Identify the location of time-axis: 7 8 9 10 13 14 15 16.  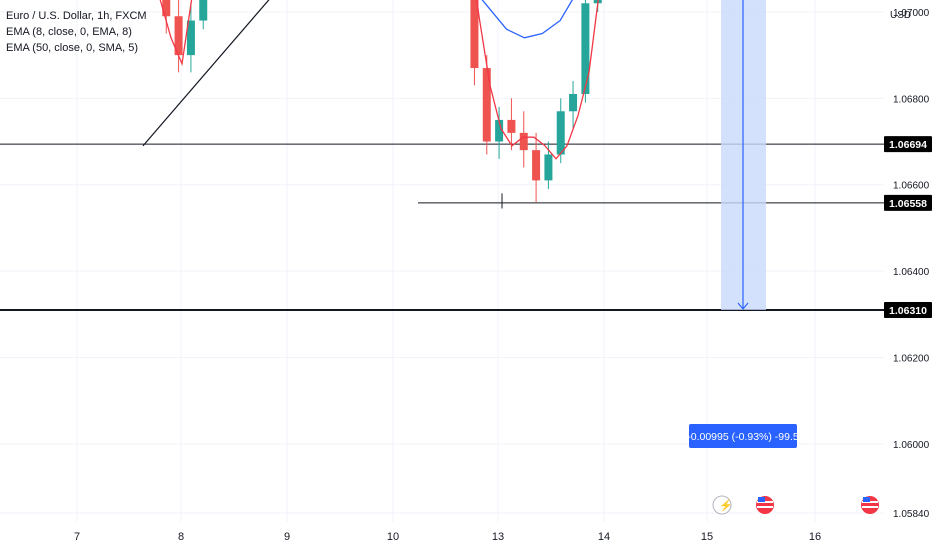
(466, 536).